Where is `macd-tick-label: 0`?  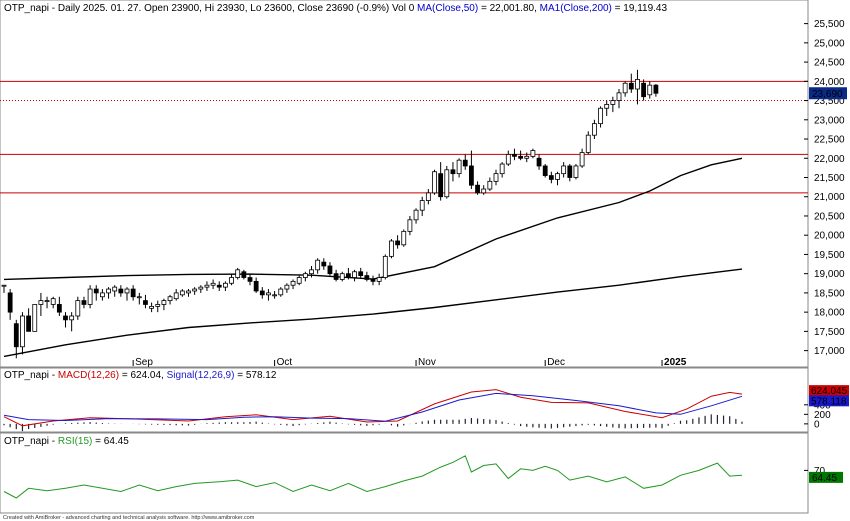
macd-tick-label: 0 is located at coordinates (817, 424).